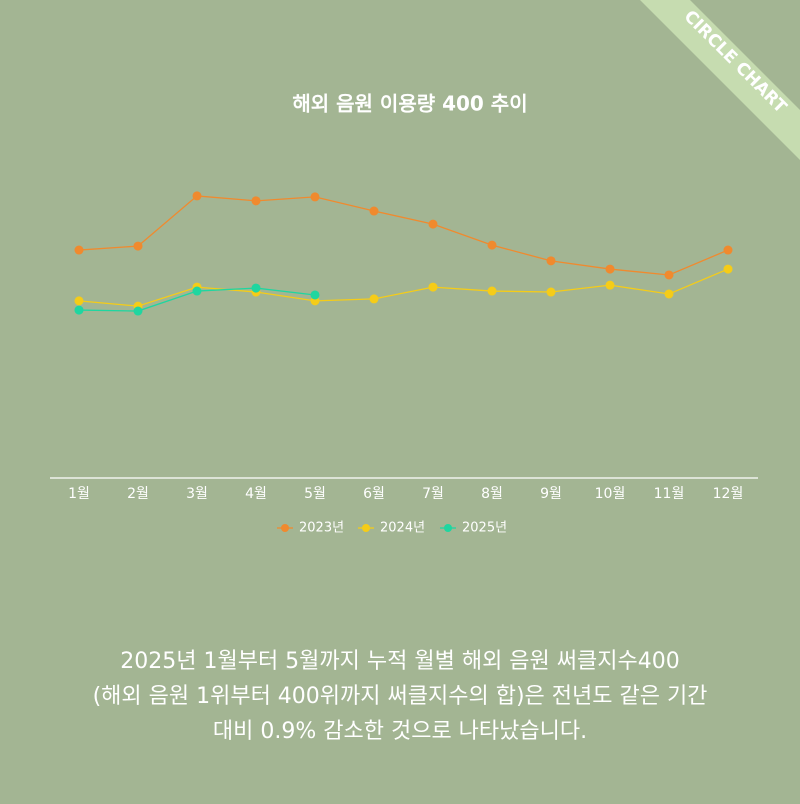  Describe the element at coordinates (735, 62) in the screenshot. I see `ribbon-label: CIRCLE CHART` at that location.